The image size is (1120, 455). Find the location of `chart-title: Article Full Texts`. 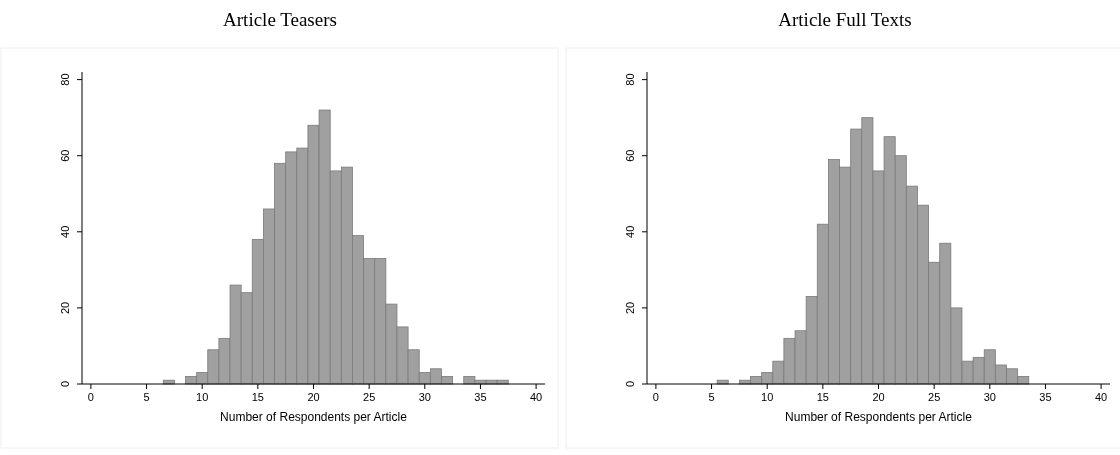

chart-title: Article Full Texts is located at coordinates (845, 19).